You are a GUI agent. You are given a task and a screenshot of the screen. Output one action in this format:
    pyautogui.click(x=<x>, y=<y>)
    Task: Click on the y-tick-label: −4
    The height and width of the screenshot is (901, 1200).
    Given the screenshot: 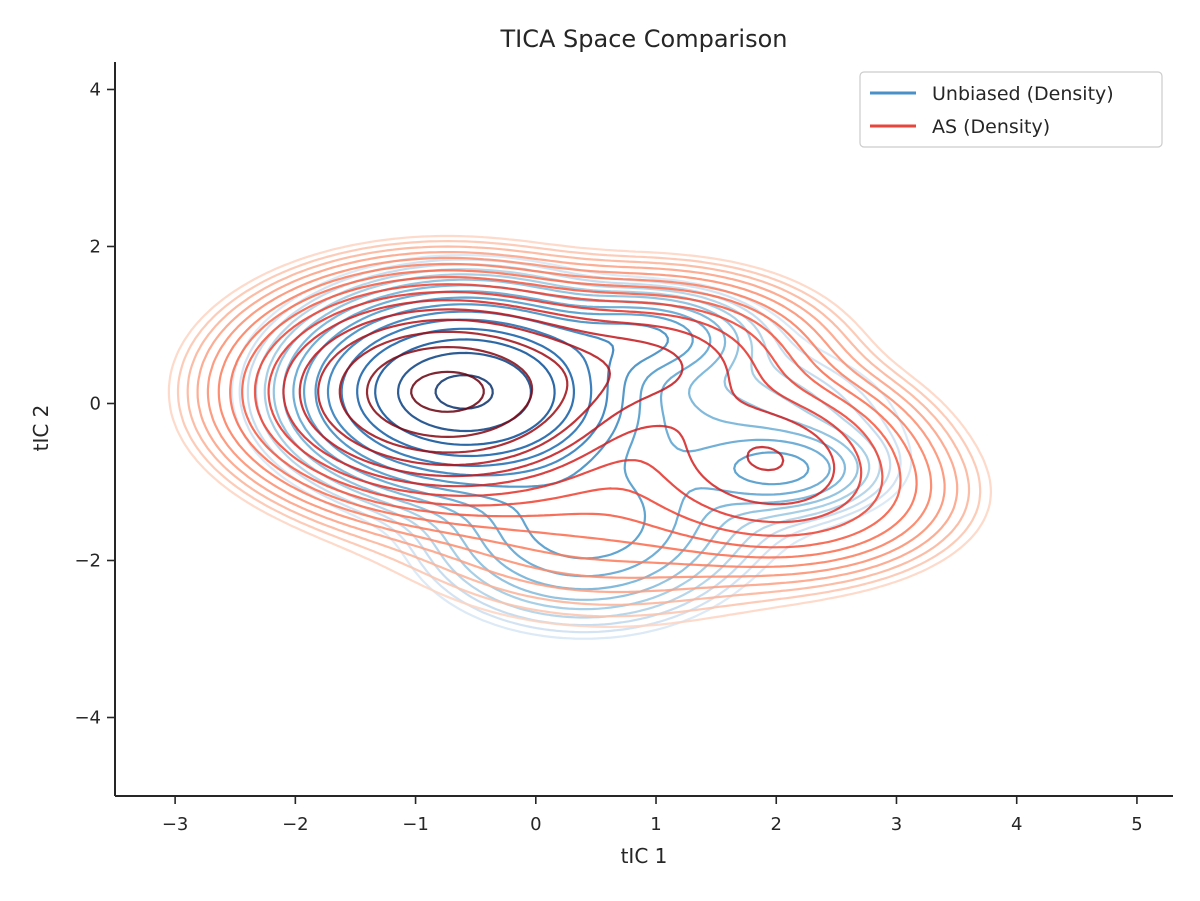 What is the action you would take?
    pyautogui.click(x=87, y=717)
    